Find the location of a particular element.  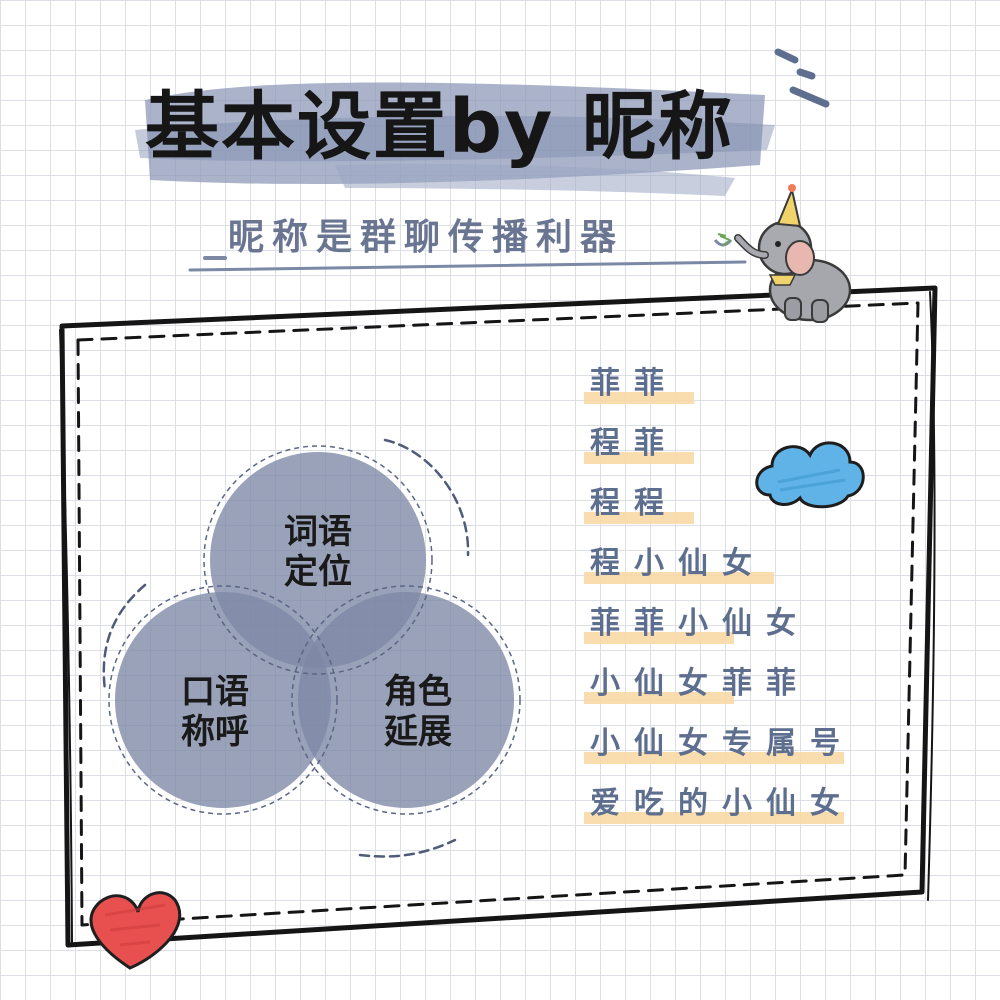

title-brush-stroke is located at coordinates (455, 139).